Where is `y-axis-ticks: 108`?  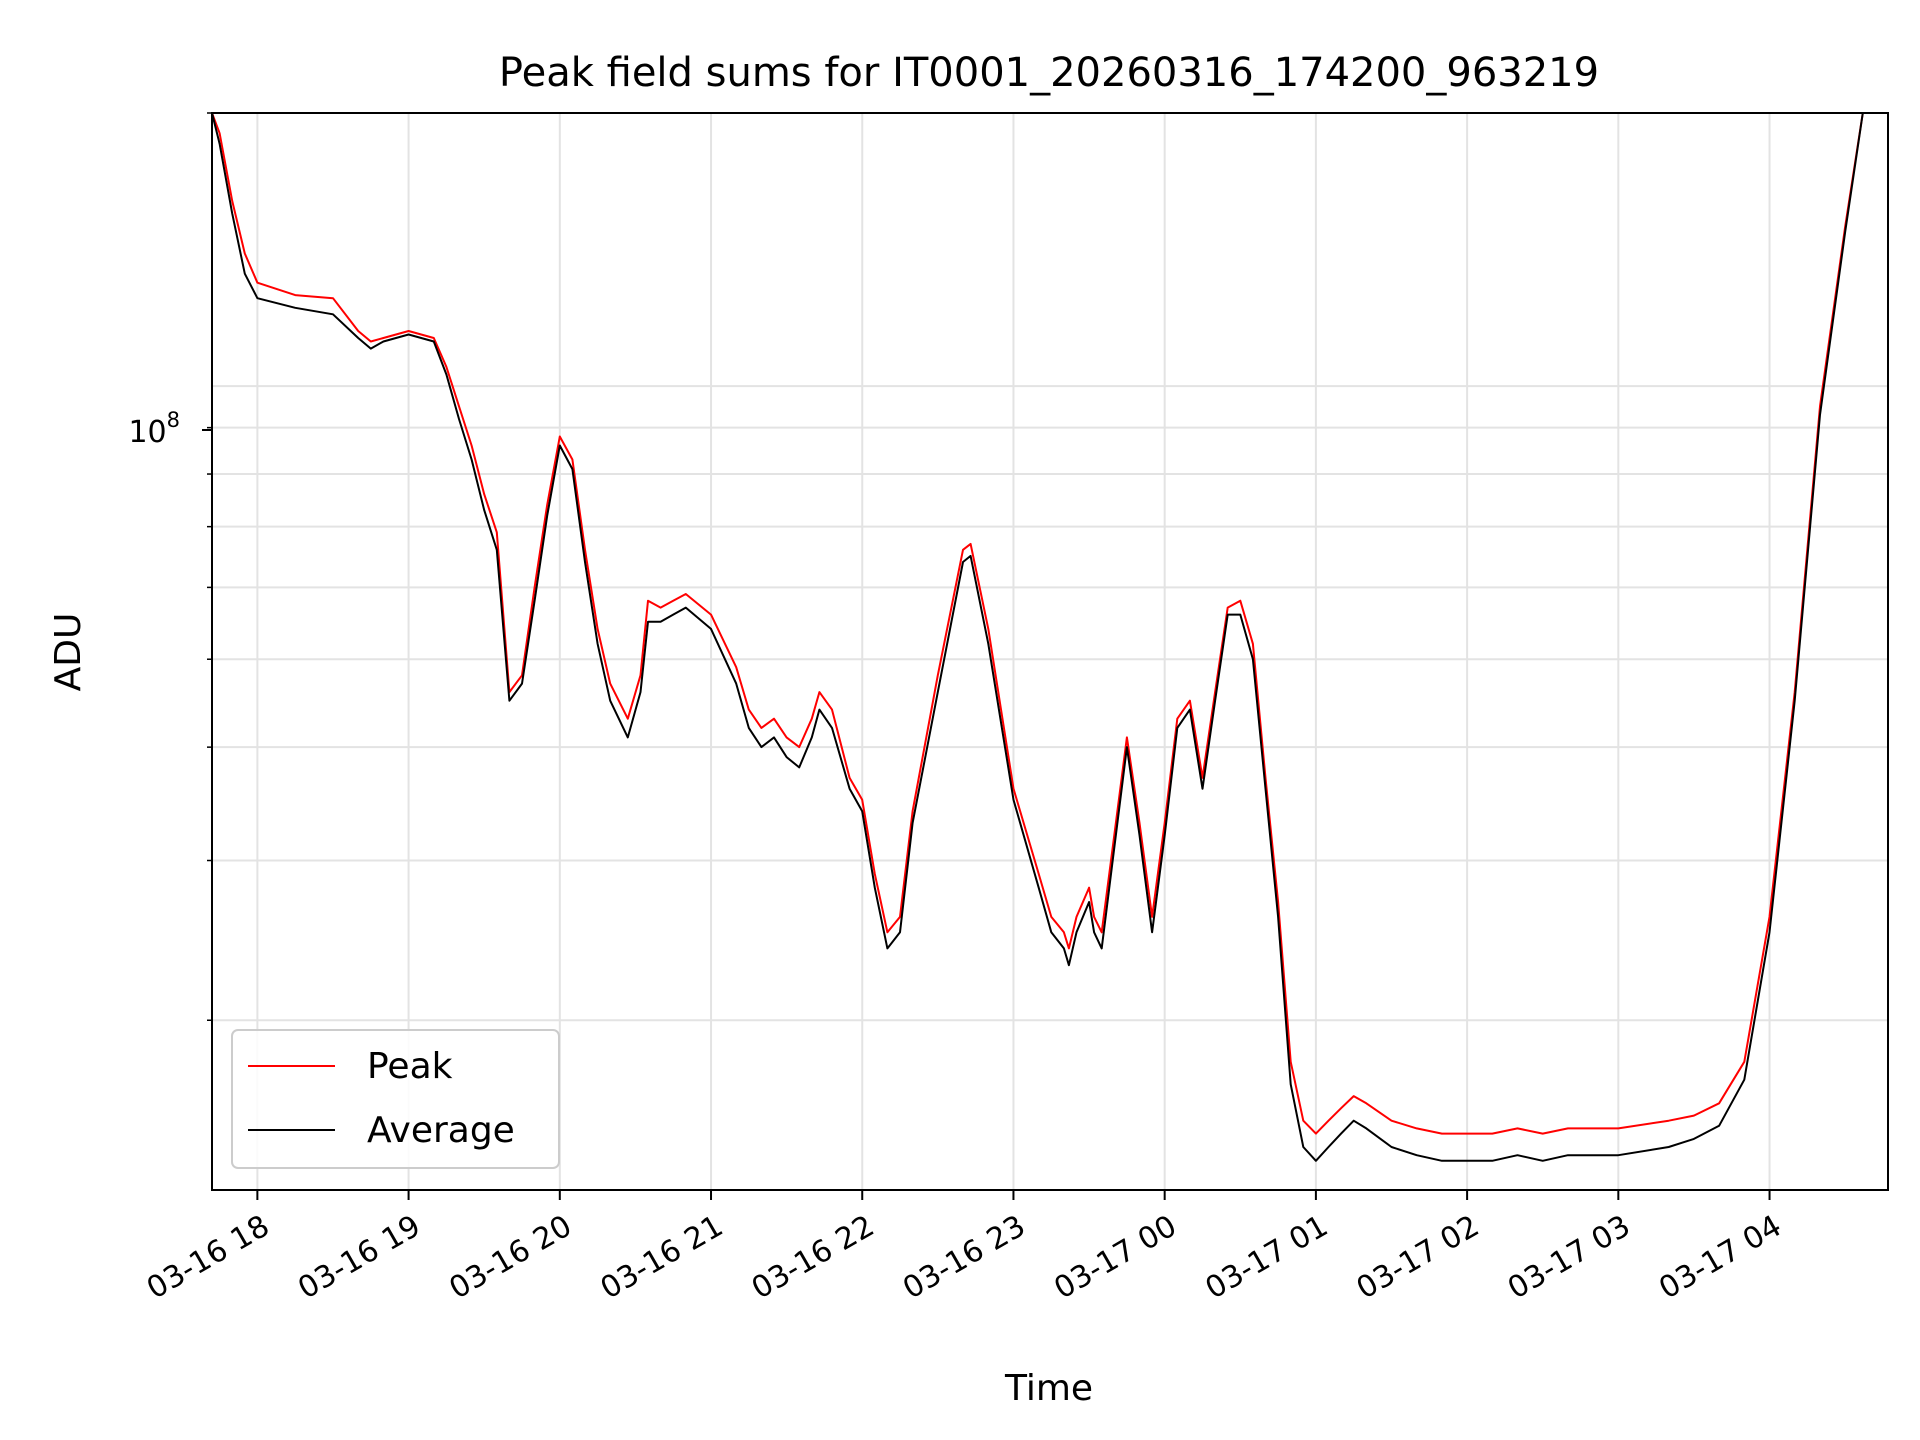 y-axis-ticks: 108 is located at coordinates (170, 429).